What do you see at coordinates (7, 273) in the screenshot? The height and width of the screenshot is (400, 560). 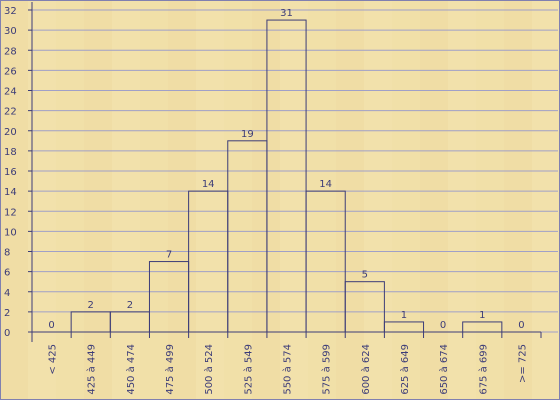 I see `y-tick-label: 6` at bounding box center [7, 273].